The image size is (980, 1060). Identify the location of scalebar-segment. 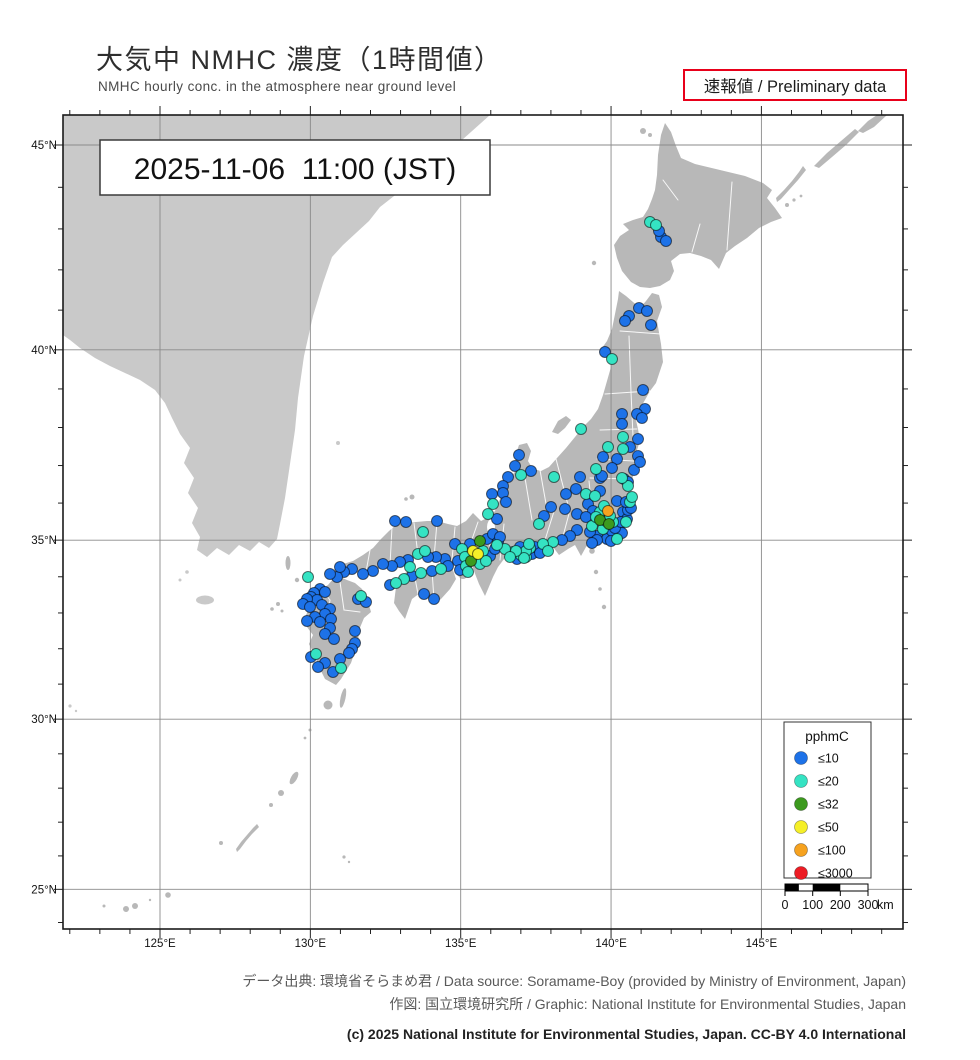
(826, 887).